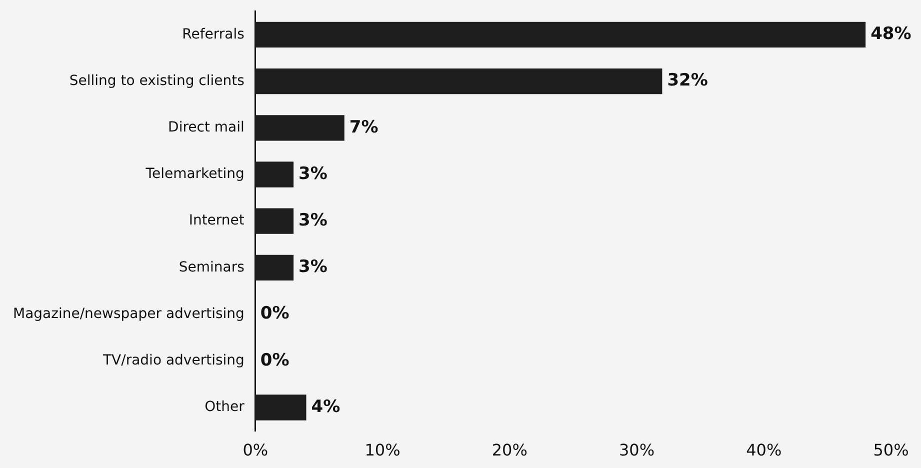 Image resolution: width=921 pixels, height=468 pixels. Describe the element at coordinates (255, 450) in the screenshot. I see `x-tick-label: 0%` at that location.